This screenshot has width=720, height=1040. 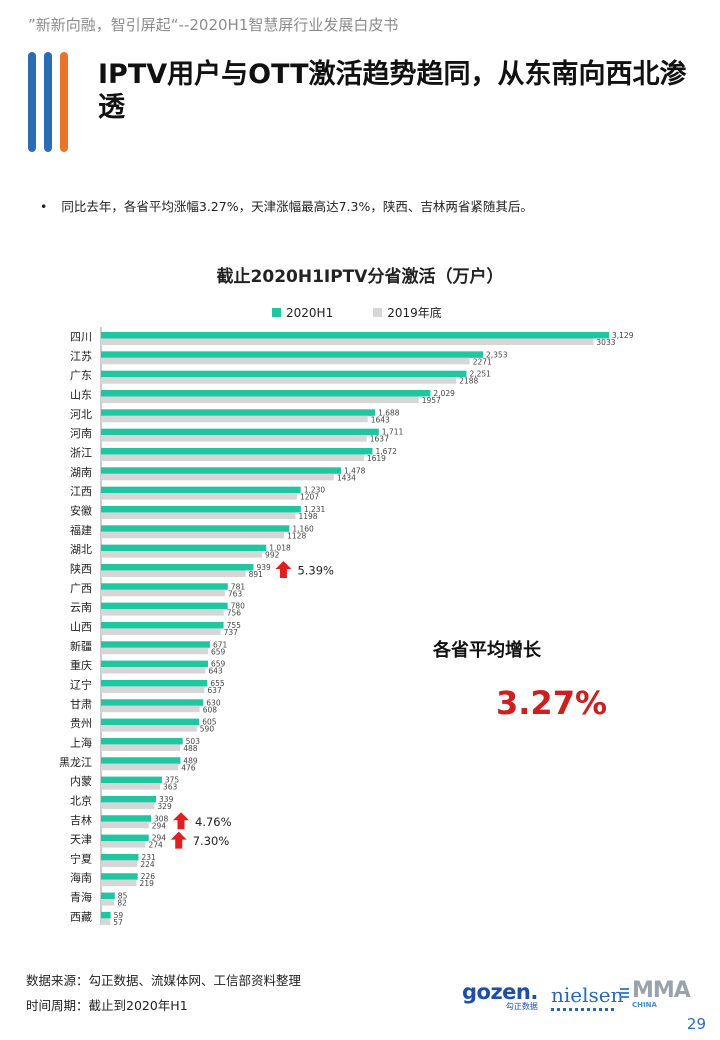 I want to click on data-label-2019: 1198, so click(x=307, y=516).